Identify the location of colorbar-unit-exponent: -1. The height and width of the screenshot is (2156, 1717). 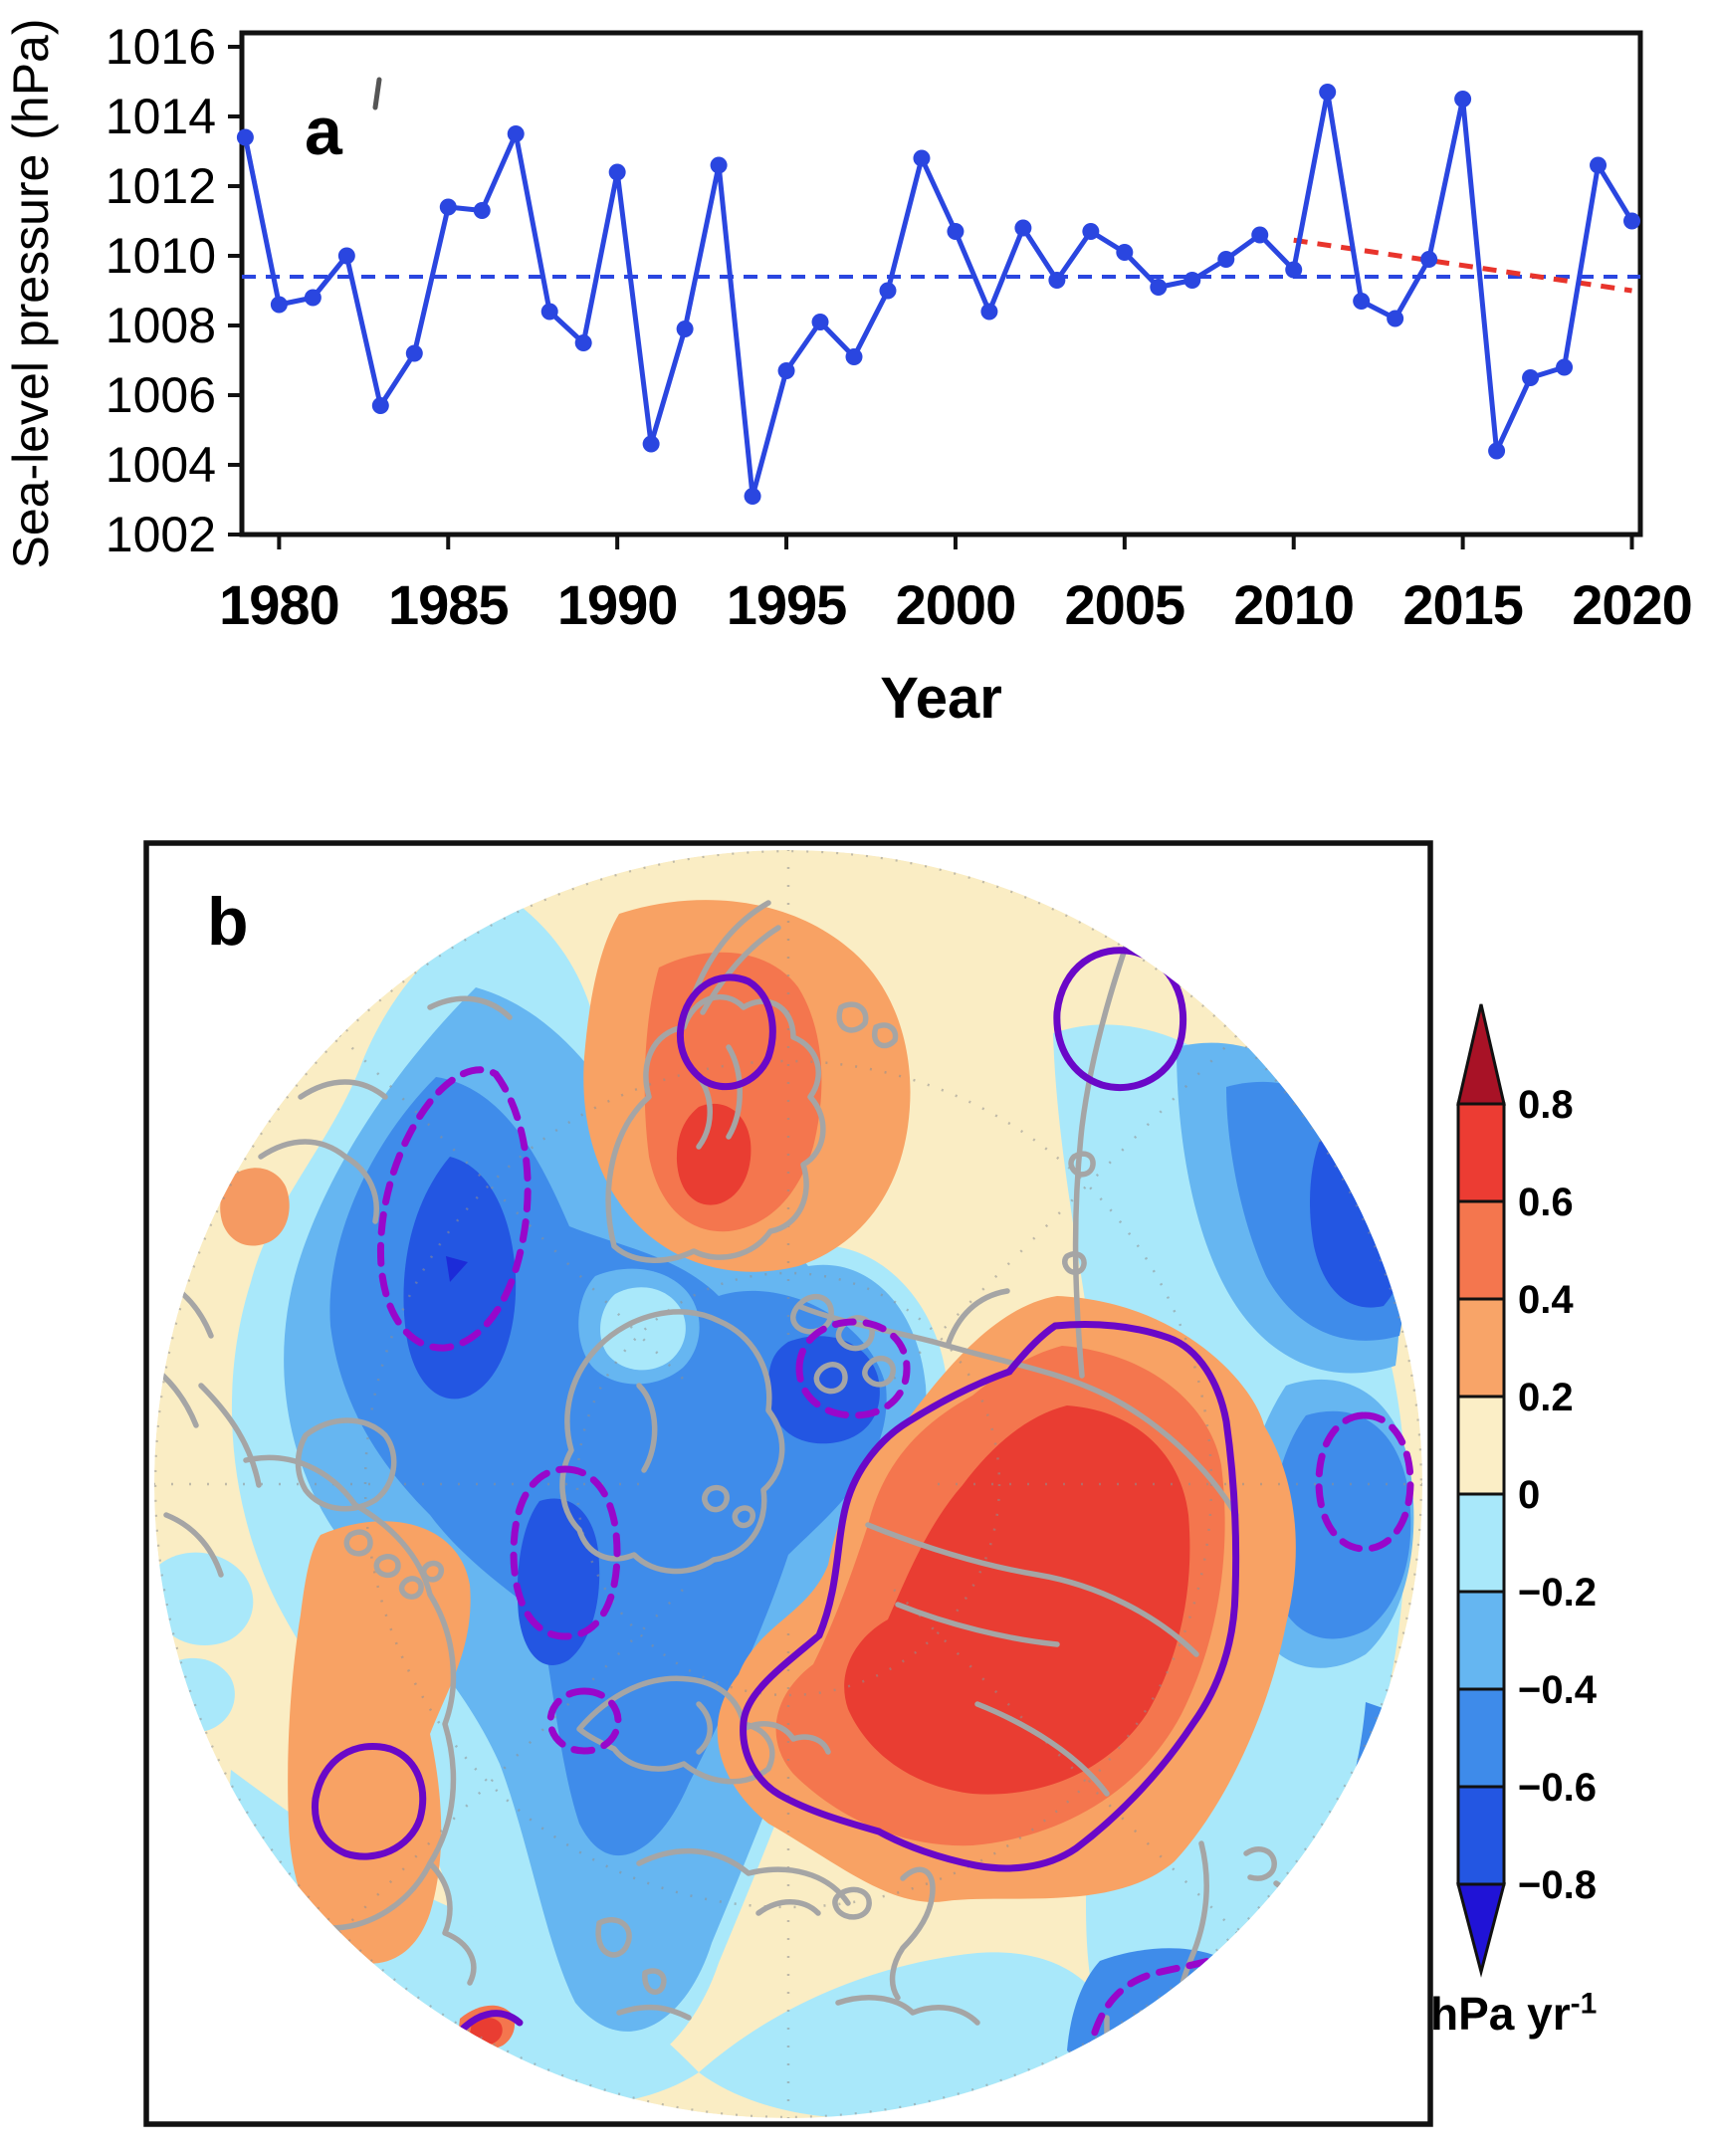
(1584, 2004).